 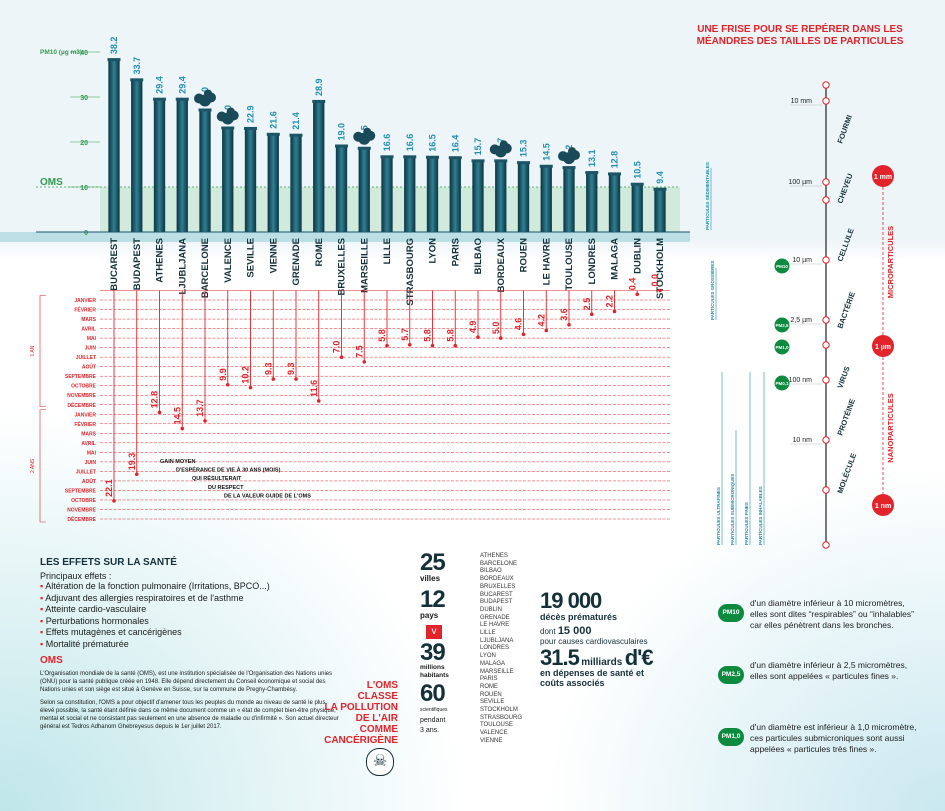 I want to click on value-label: 4.6, so click(x=519, y=324).